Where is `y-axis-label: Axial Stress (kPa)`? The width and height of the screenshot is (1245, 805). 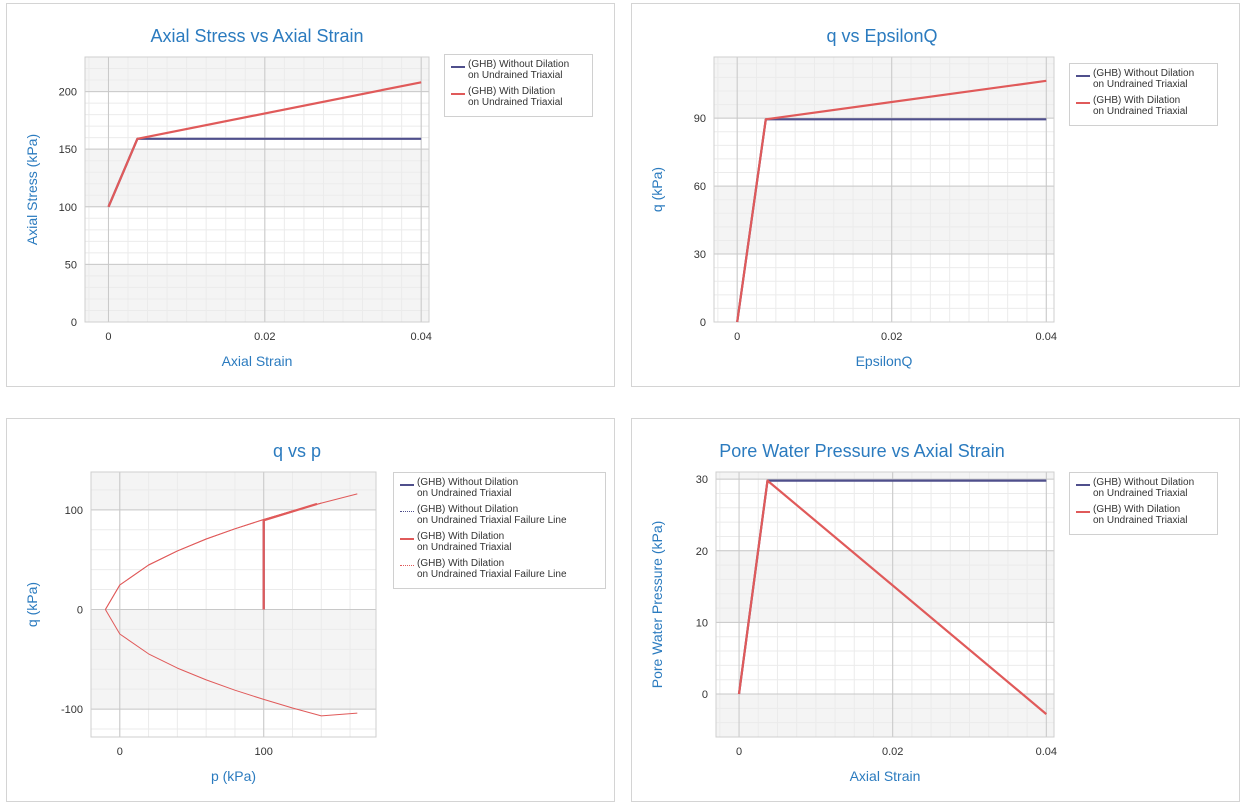
y-axis-label: Axial Stress (kPa) is located at coordinates (32, 189).